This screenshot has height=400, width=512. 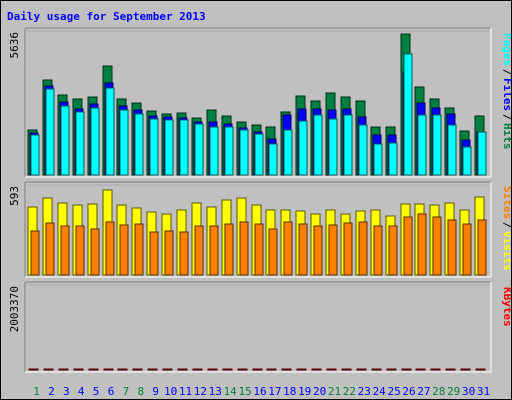 What do you see at coordinates (259, 391) in the screenshot?
I see `x-tick-label-day-16: 16` at bounding box center [259, 391].